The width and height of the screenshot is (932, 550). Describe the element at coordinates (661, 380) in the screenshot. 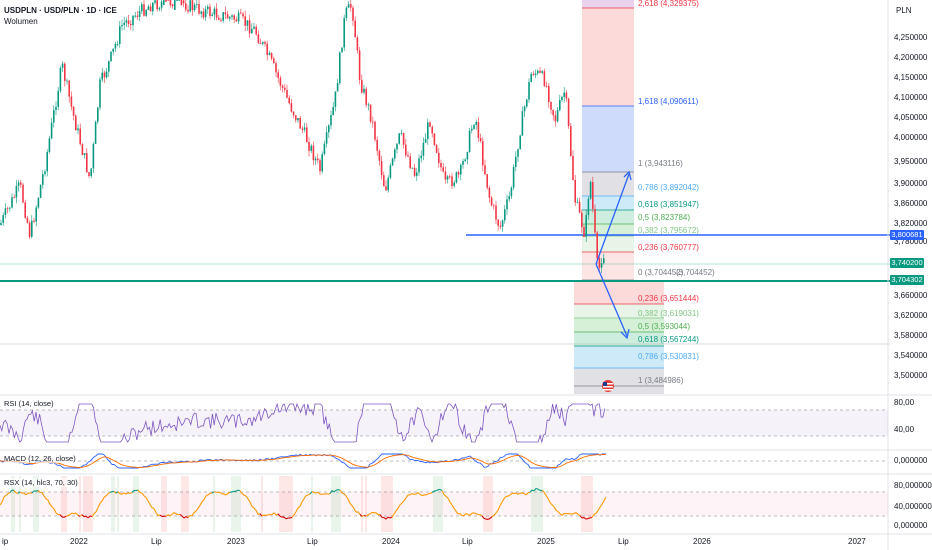

I see `fib-label: 1 (3,484986)` at that location.